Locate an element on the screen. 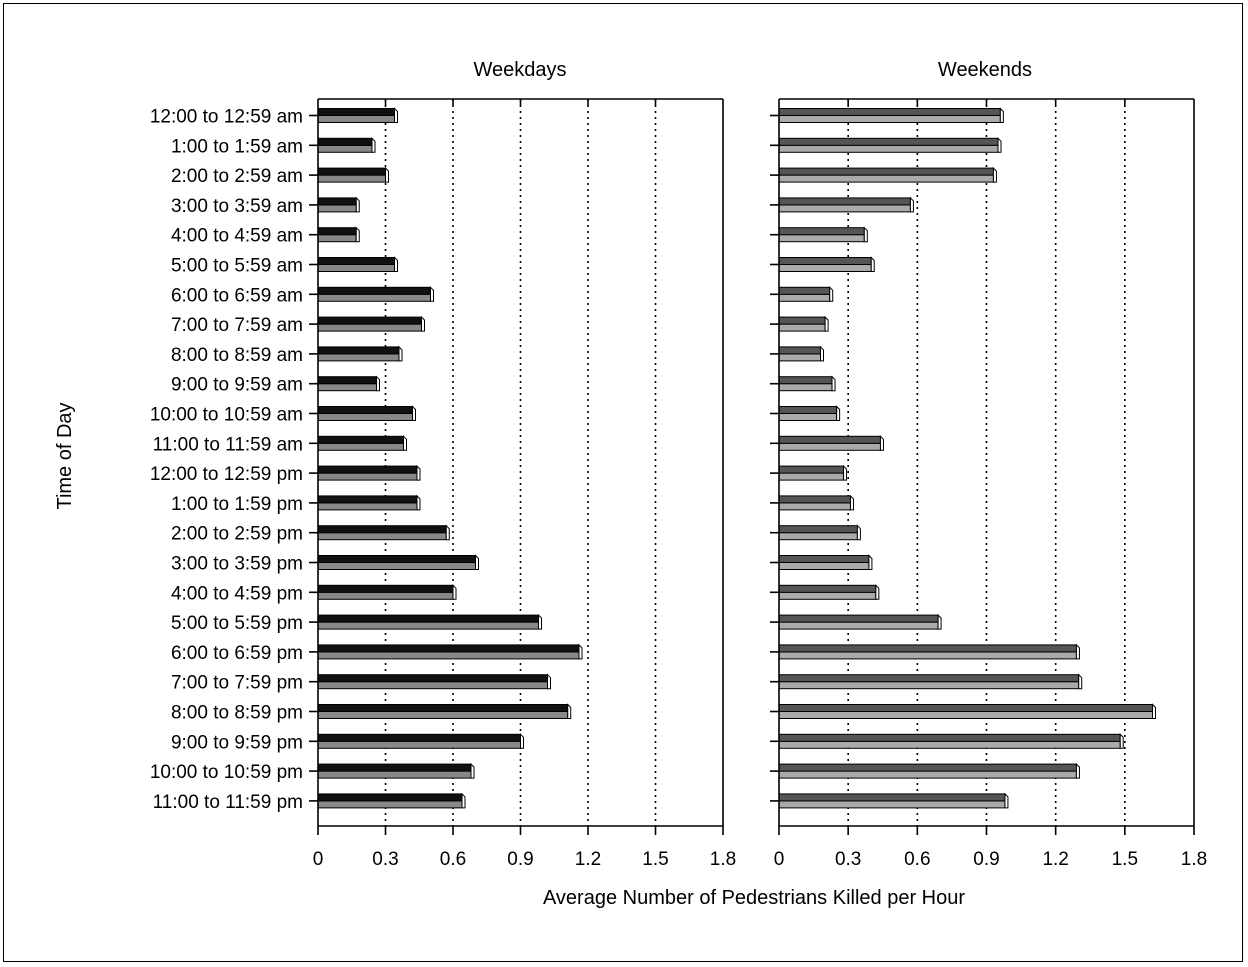 Image resolution: width=1248 pixels, height=967 pixels. panel-title-weekends: Weekends is located at coordinates (985, 70).